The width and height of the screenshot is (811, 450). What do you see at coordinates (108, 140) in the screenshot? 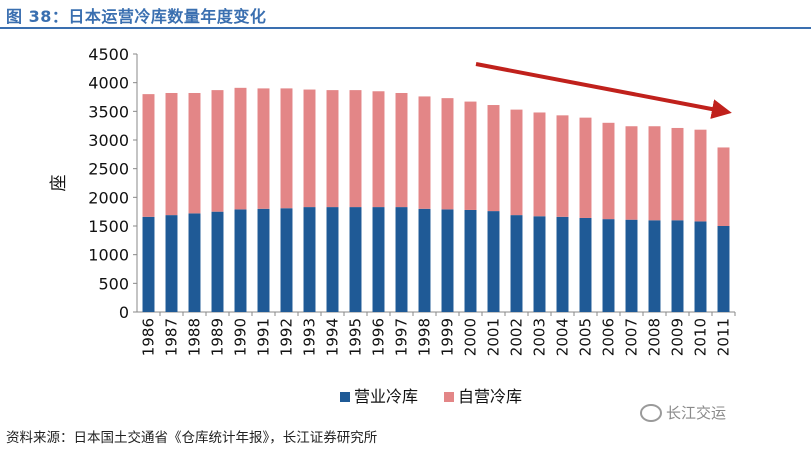
I see `y-tick-label: 3000` at bounding box center [108, 140].